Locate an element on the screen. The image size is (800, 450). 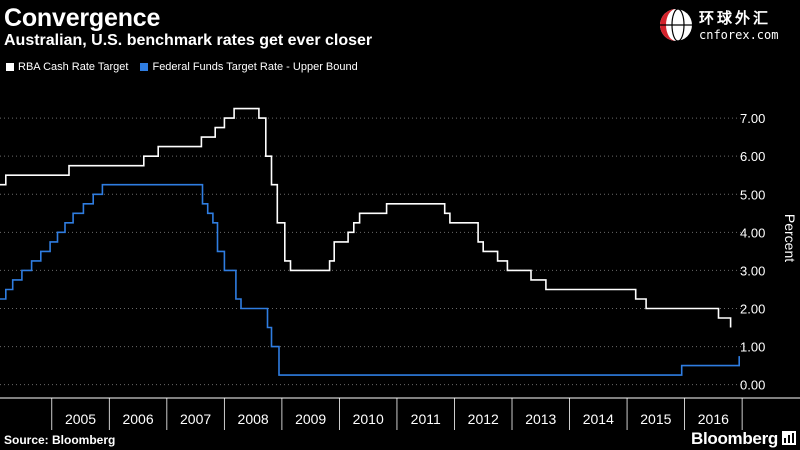
legend-item-fed: Federal Funds Target Rate - Upper Bound is located at coordinates (249, 67).